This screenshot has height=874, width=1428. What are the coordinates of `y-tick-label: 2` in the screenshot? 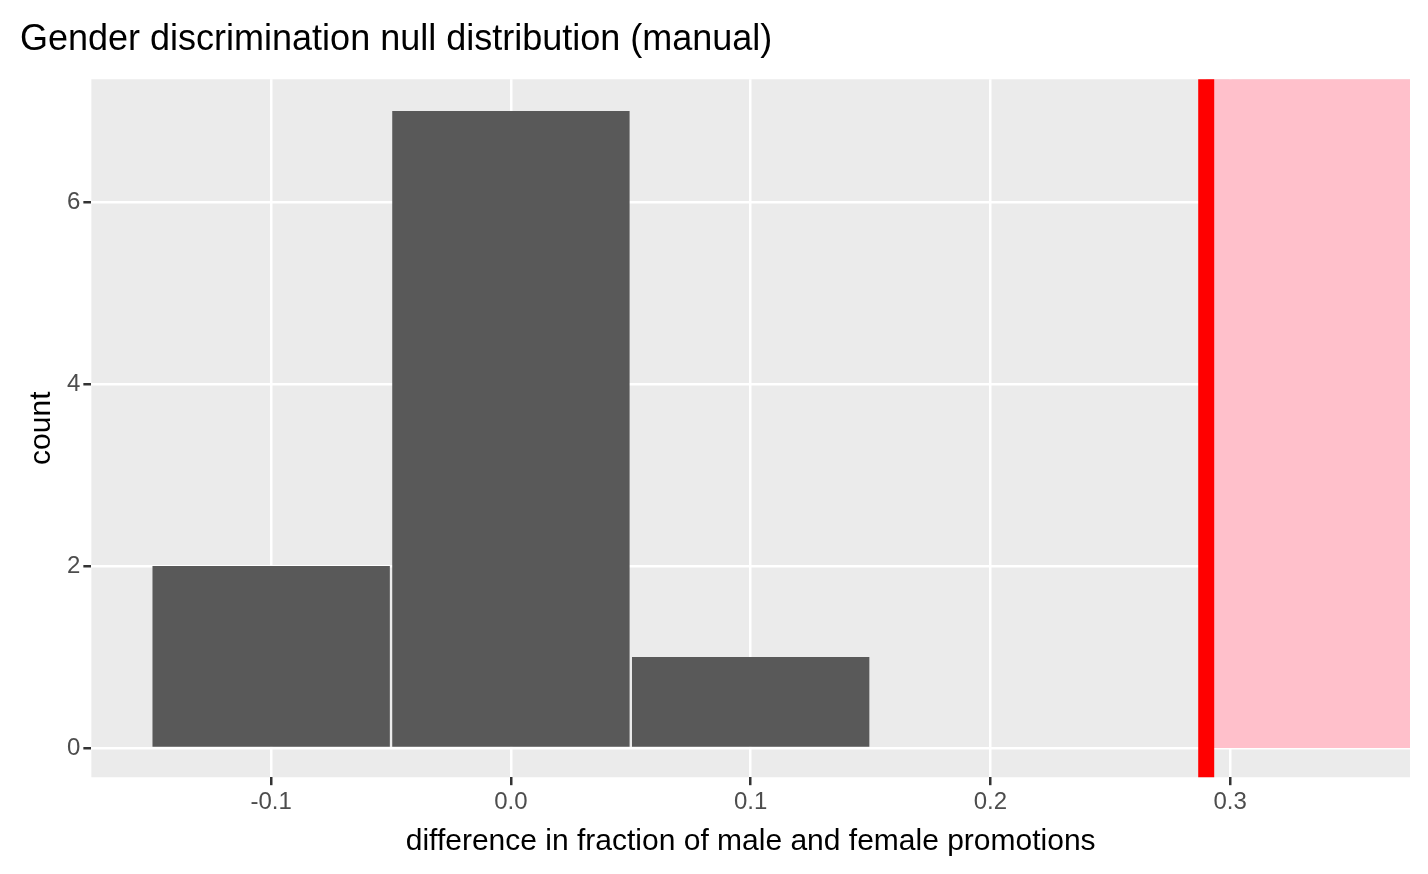 It's located at (73, 564).